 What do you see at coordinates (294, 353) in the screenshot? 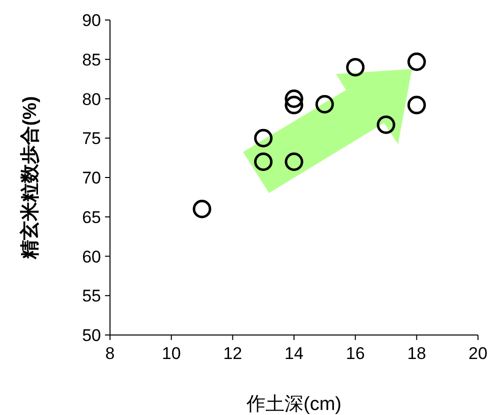
I see `x-tick-label: 14` at bounding box center [294, 353].